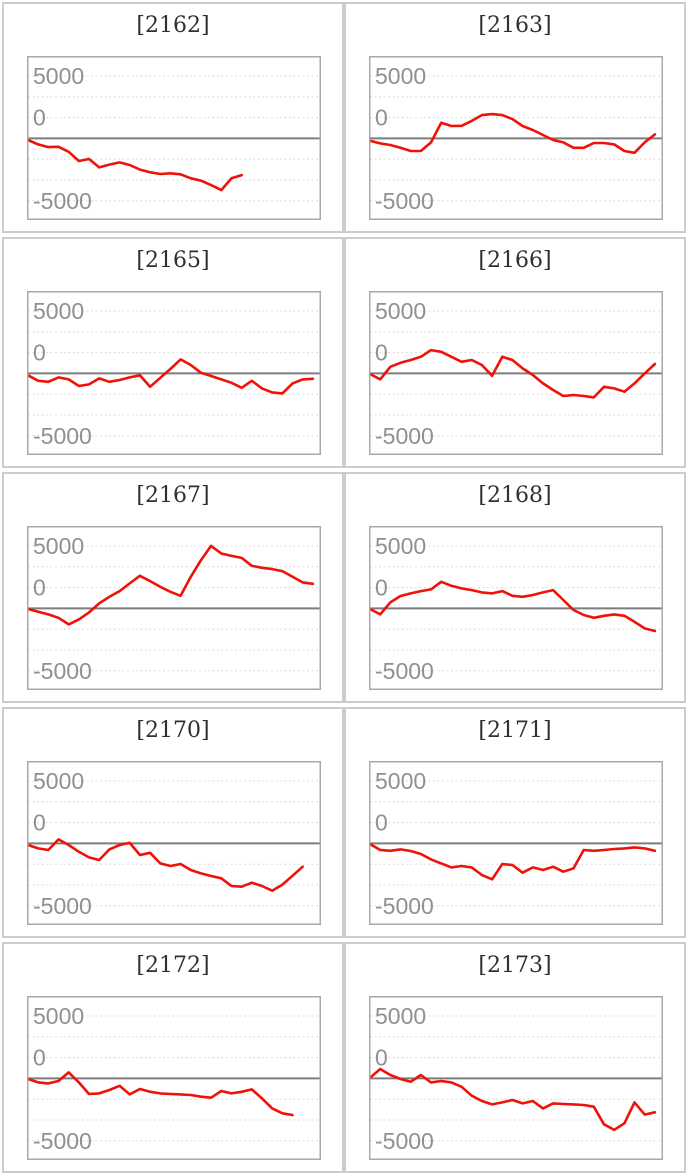  What do you see at coordinates (173, 730) in the screenshot?
I see `chart-title: [2170]` at bounding box center [173, 730].